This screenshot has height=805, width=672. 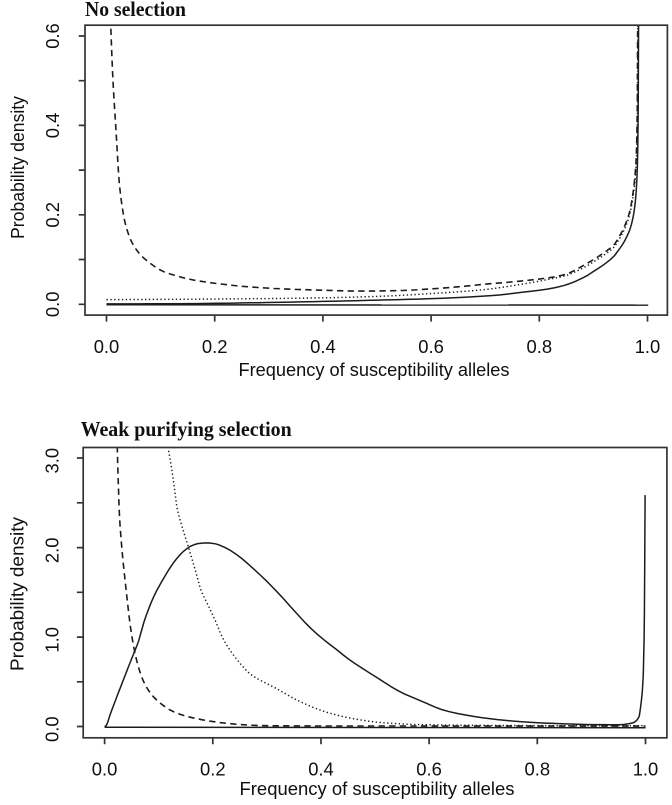 What do you see at coordinates (135, 10) in the screenshot?
I see `svg-text: No selection` at bounding box center [135, 10].